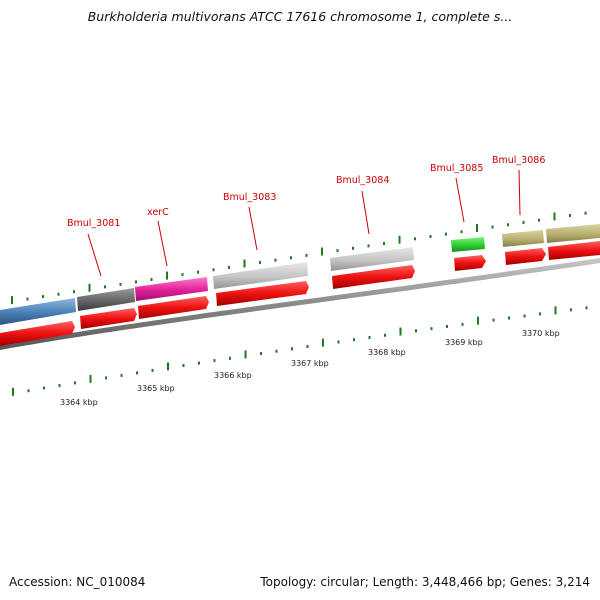 The height and width of the screenshot is (600, 600). I want to click on gene-block-green, so click(468, 244).